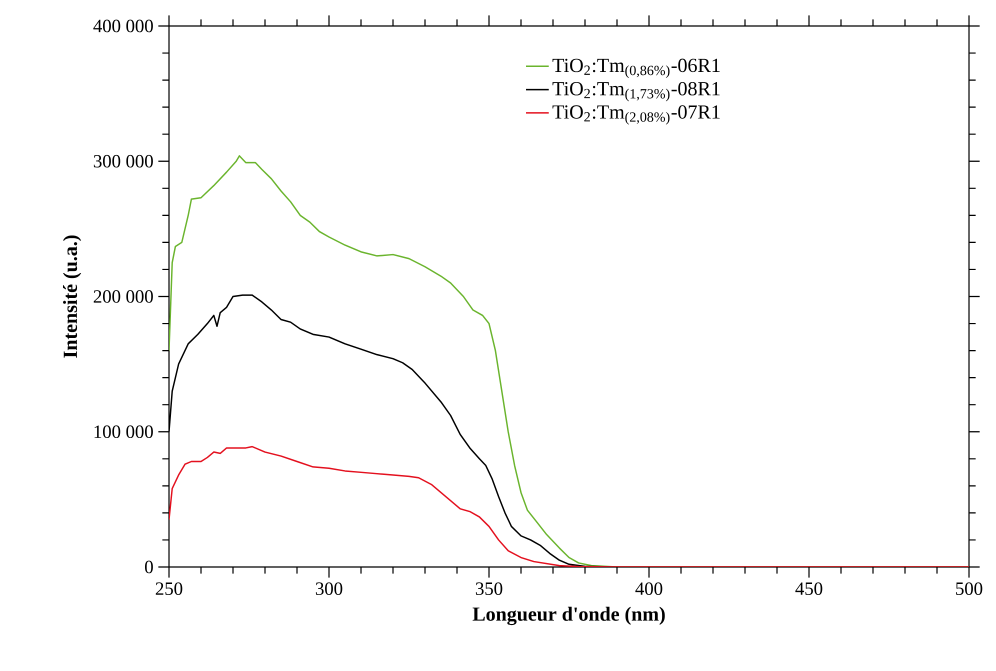  What do you see at coordinates (329, 589) in the screenshot?
I see `x-tick-label: 300` at bounding box center [329, 589].